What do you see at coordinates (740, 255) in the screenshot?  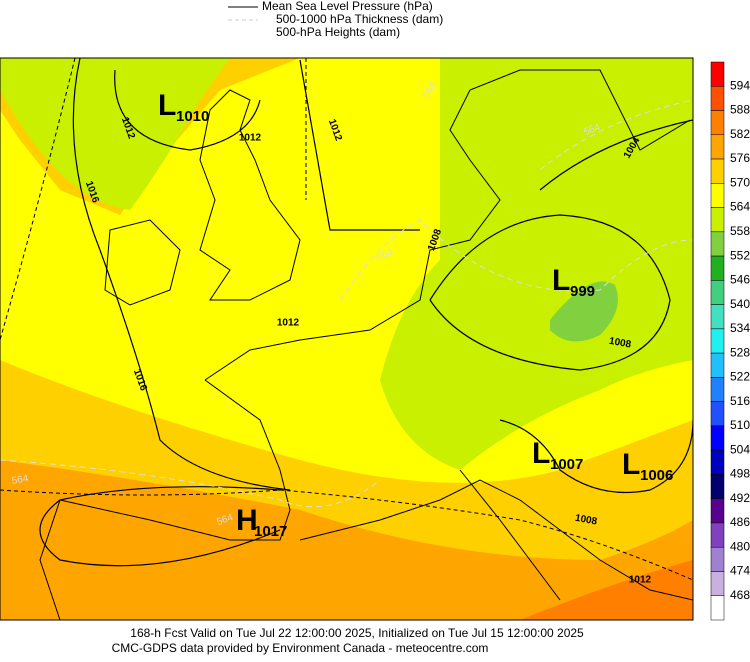 I see `colorbar-label: 552` at bounding box center [740, 255].